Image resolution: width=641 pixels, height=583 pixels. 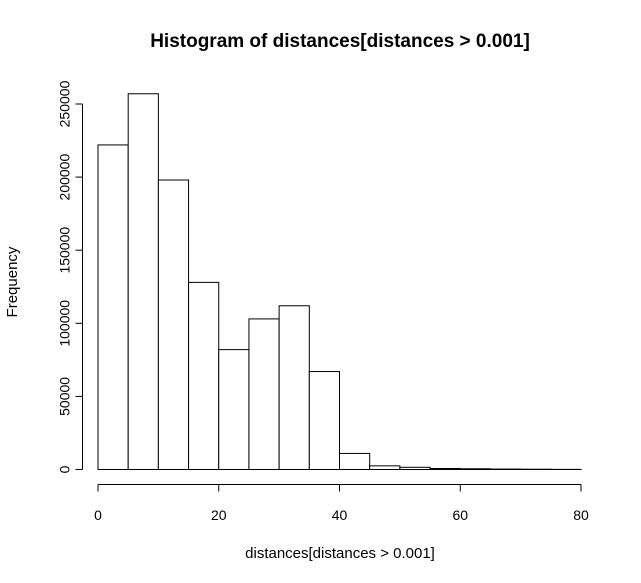 What do you see at coordinates (65, 177) in the screenshot?
I see `y-tick-label: 200000` at bounding box center [65, 177].